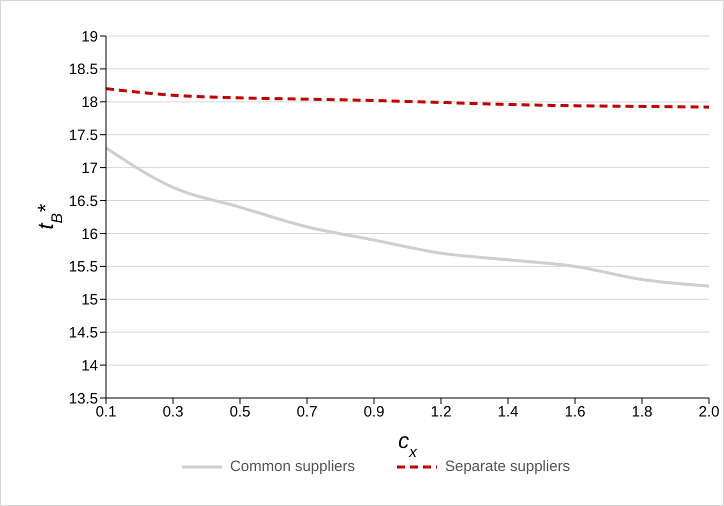  What do you see at coordinates (89, 234) in the screenshot?
I see `y-tick-label: 16` at bounding box center [89, 234].